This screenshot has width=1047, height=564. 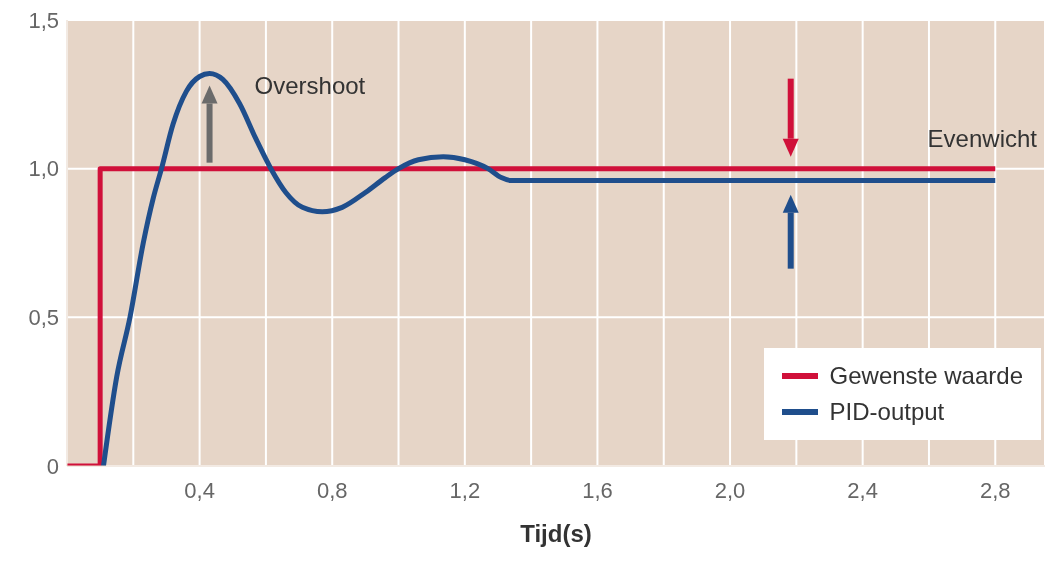 I want to click on x-tick-label: 2,4, so click(x=862, y=490).